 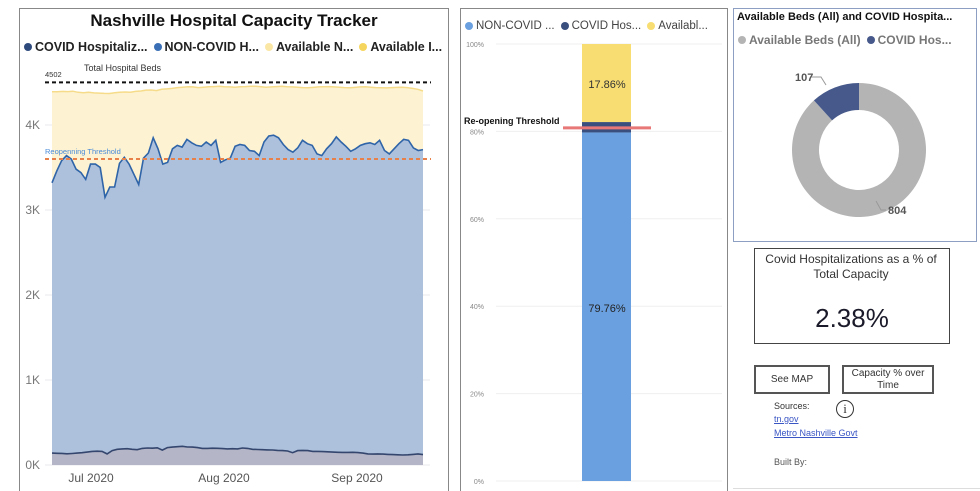 I want to click on covid-area, so click(x=237, y=455).